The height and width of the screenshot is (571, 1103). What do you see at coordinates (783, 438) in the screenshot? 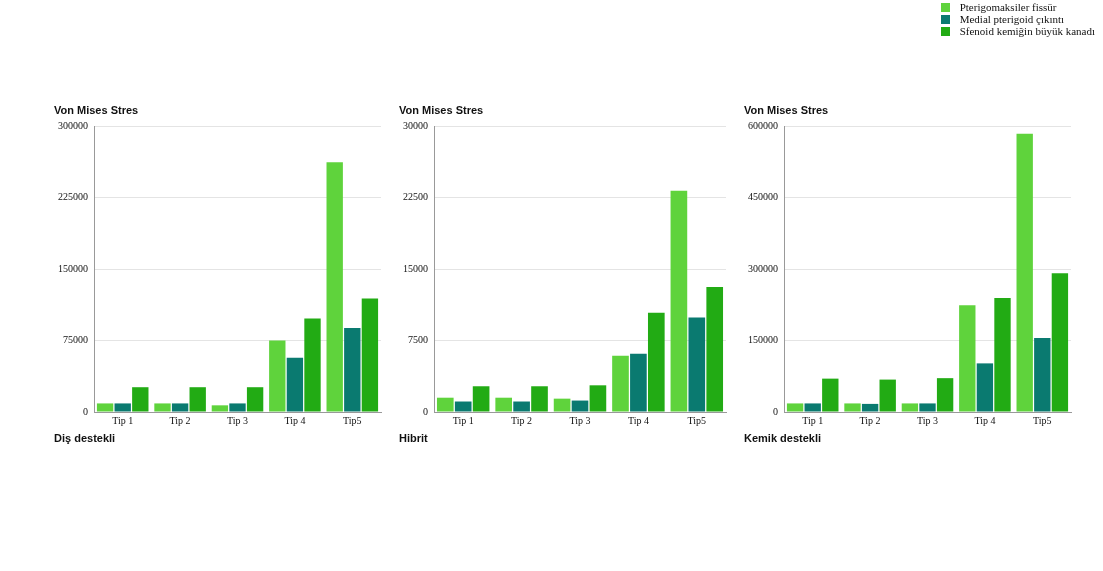
I see `x-axis-title: Kemik destekli` at bounding box center [783, 438].